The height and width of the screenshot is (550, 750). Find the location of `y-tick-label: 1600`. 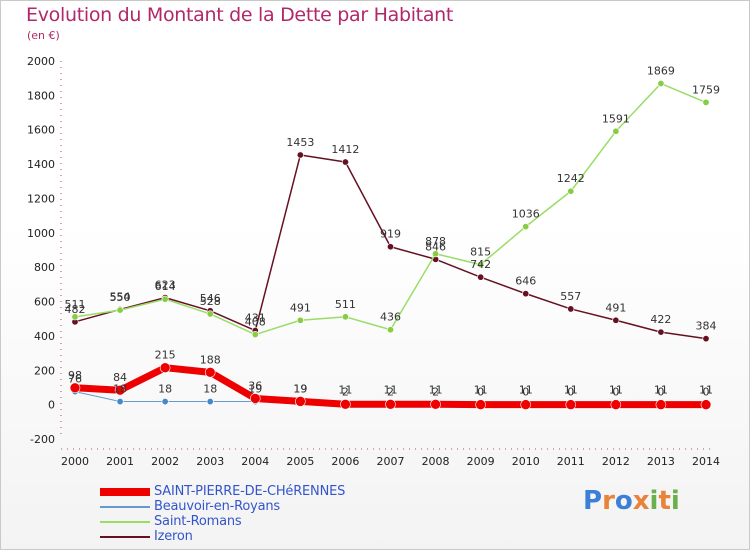

y-tick-label: 1600 is located at coordinates (41, 130).